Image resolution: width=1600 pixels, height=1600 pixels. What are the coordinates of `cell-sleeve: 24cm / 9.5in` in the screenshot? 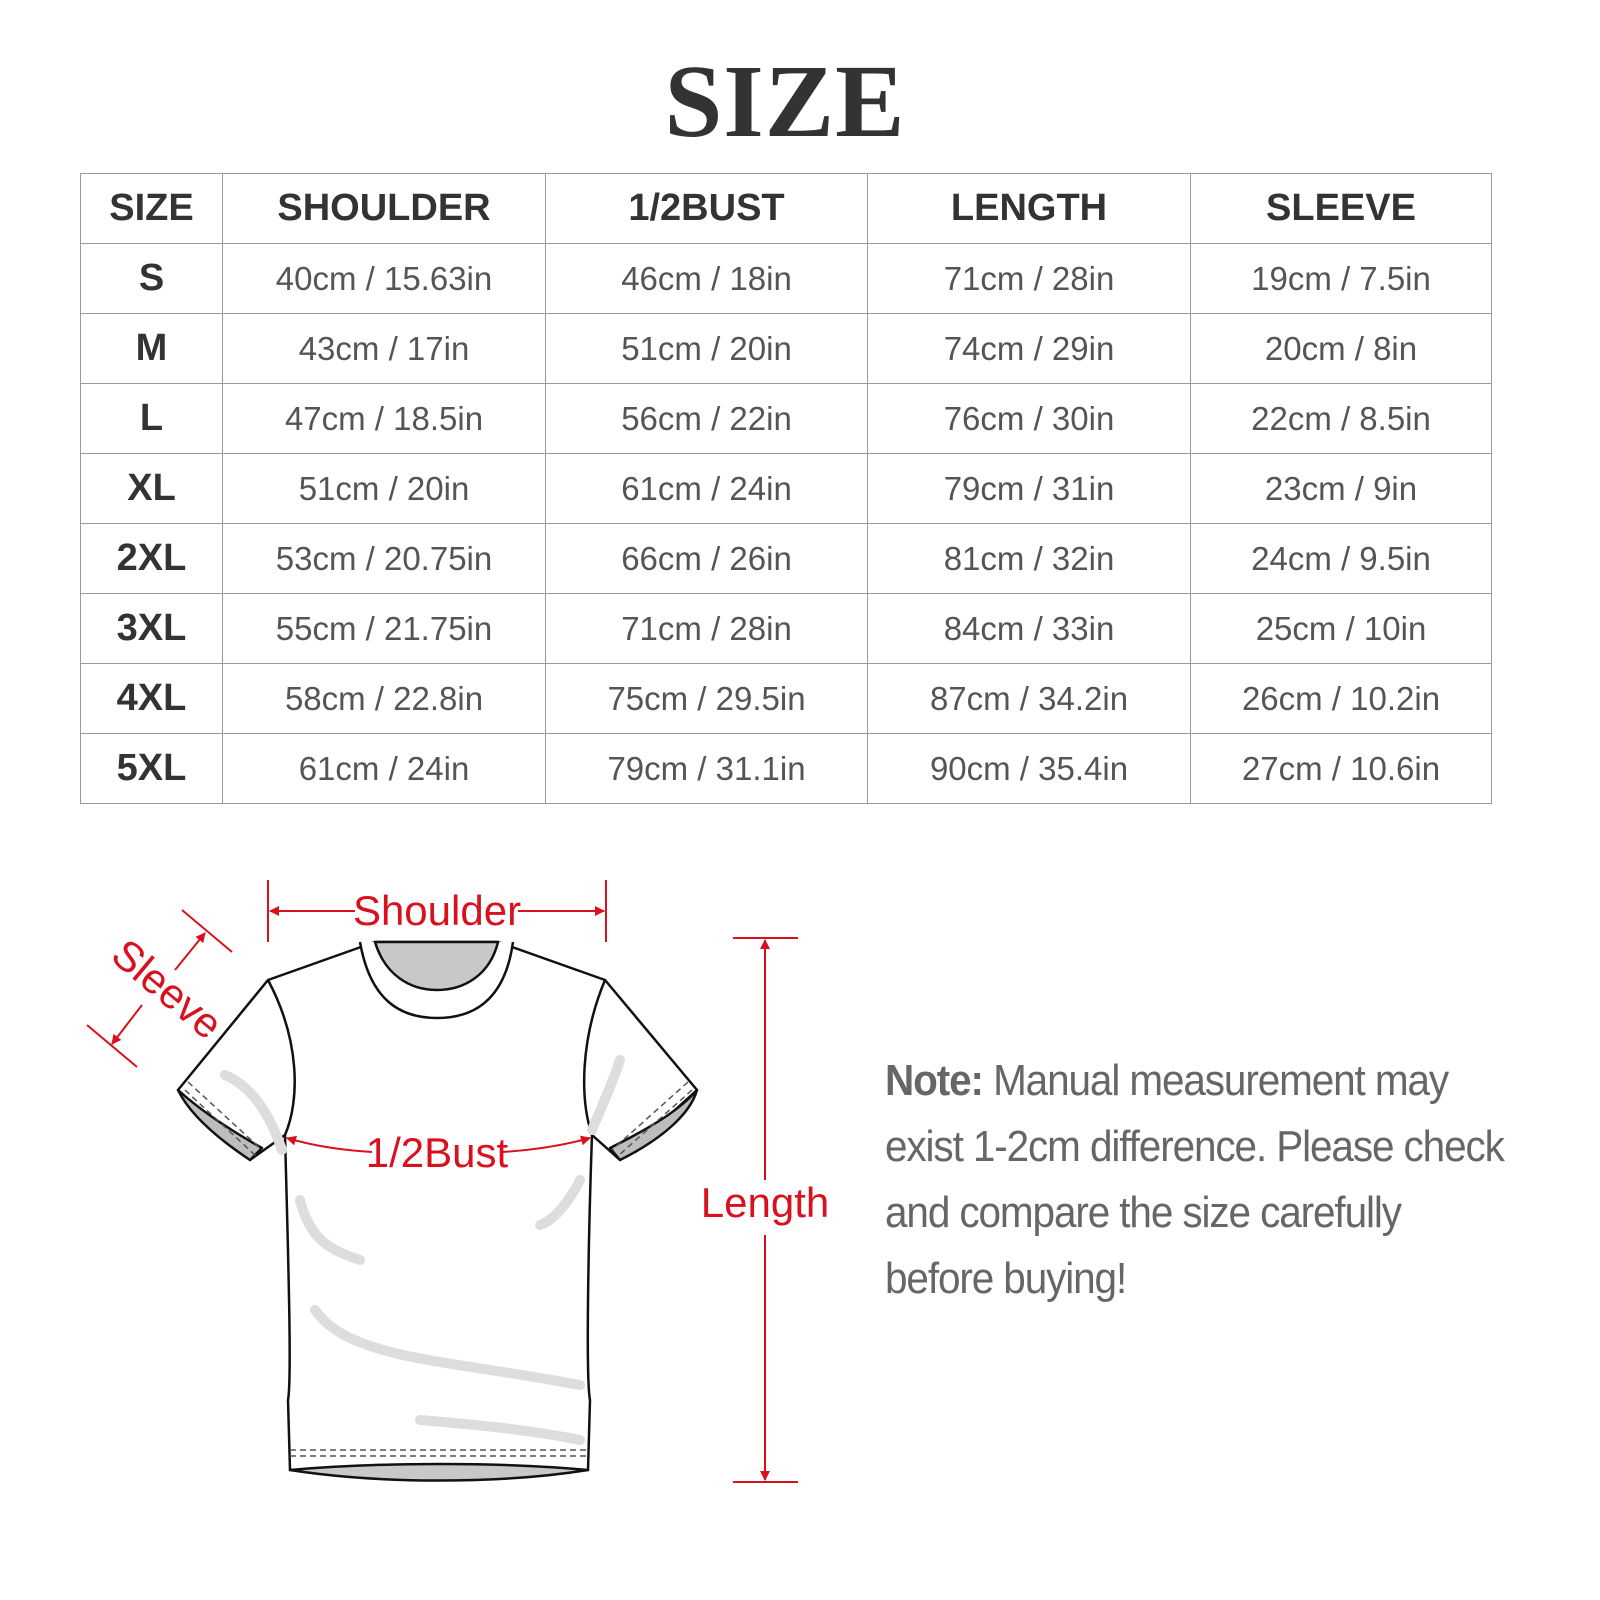 It's located at (1341, 558).